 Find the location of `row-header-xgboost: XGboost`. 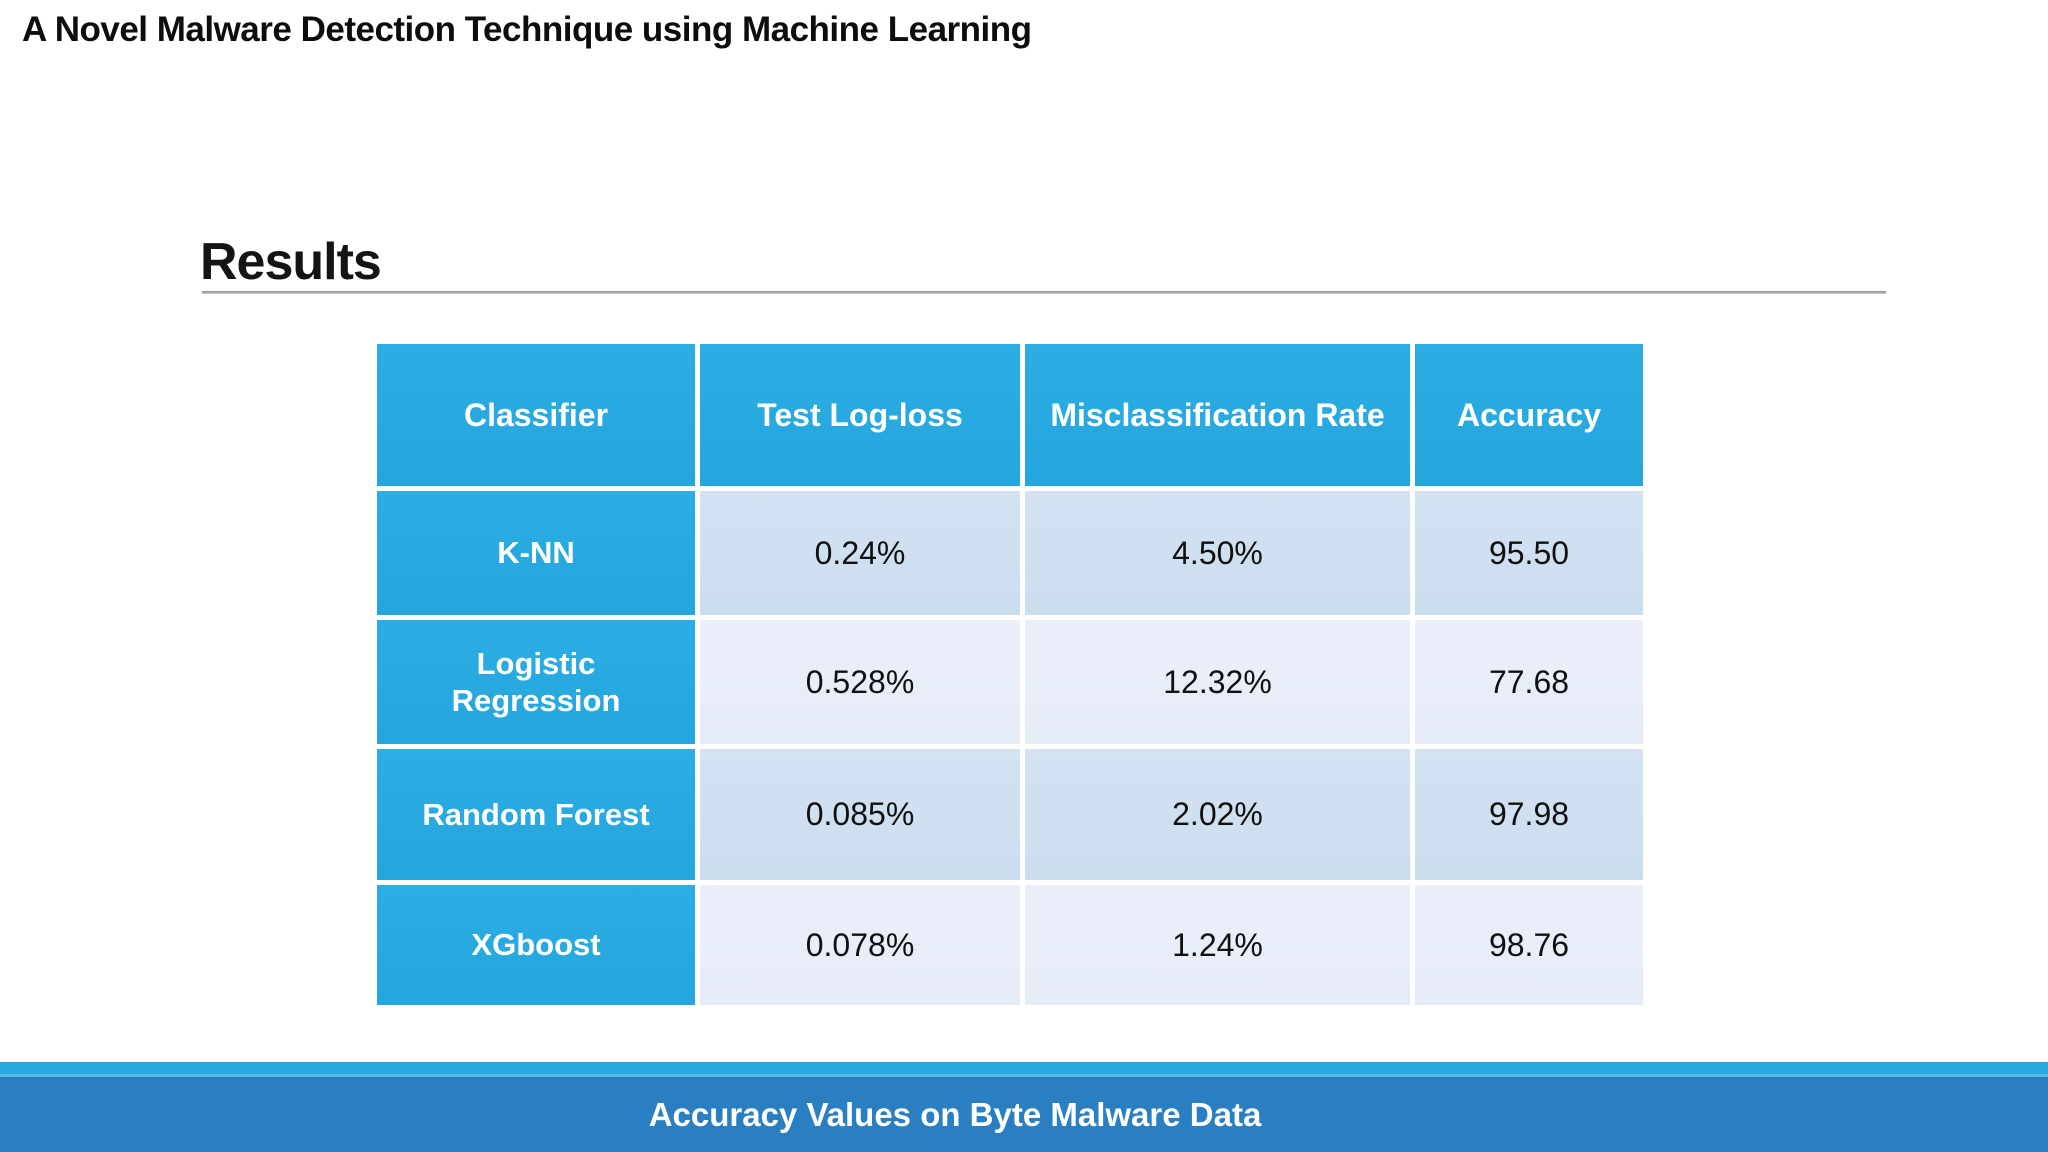

row-header-xgboost: XGboost is located at coordinates (536, 945).